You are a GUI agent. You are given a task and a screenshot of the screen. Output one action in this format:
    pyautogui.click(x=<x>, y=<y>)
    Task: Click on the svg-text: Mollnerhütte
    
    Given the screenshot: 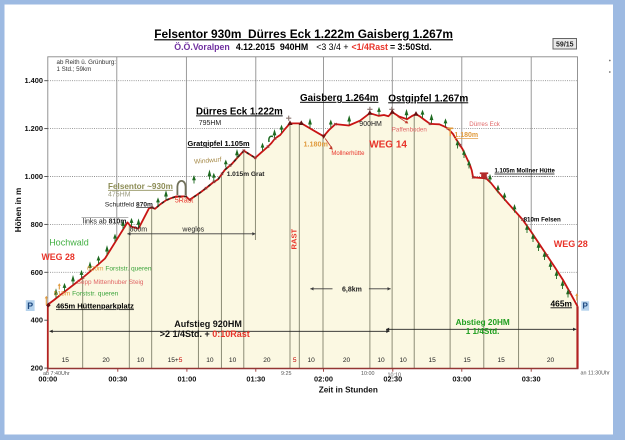 What is the action you would take?
    pyautogui.click(x=348, y=154)
    